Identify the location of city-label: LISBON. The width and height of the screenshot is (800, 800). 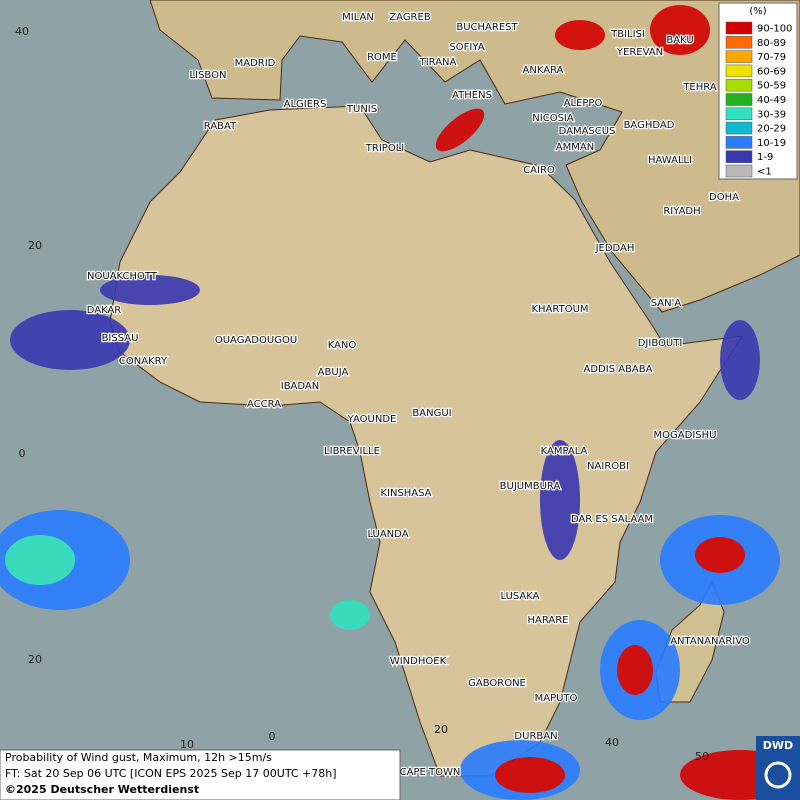
(208, 75).